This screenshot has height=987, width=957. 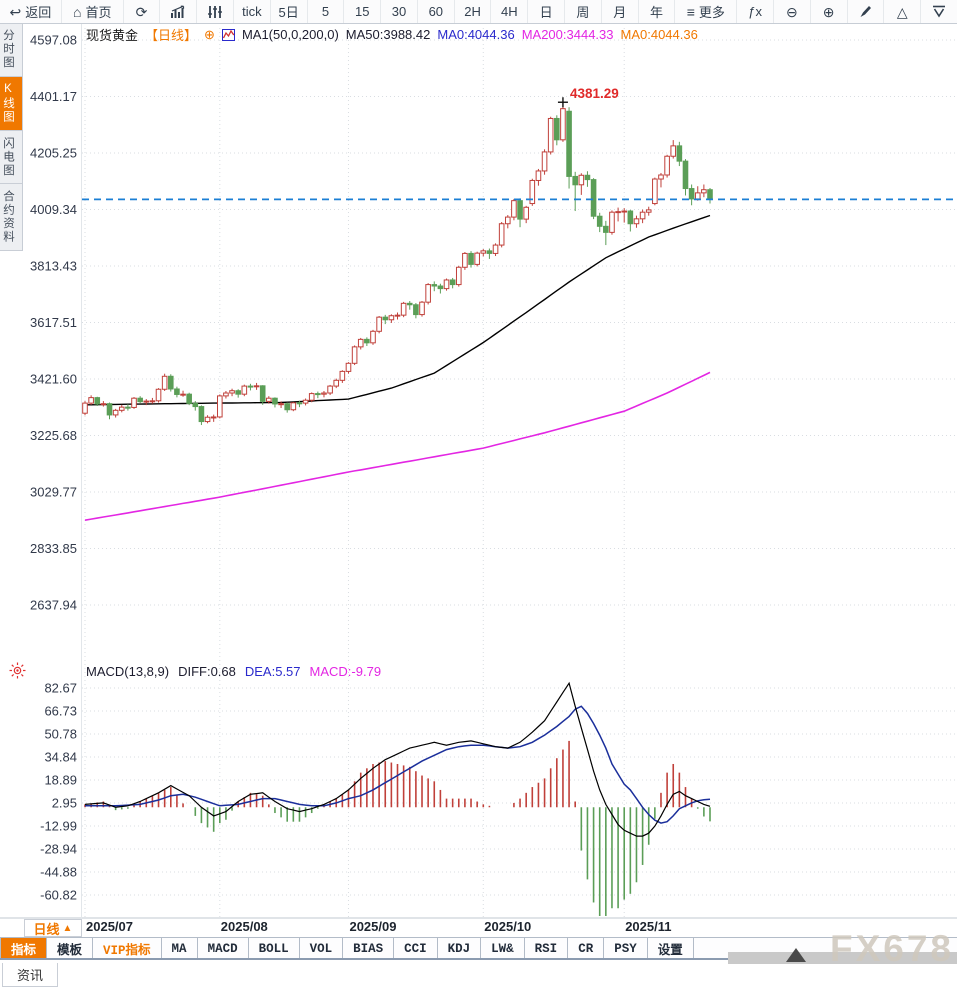 I want to click on x-axis-month-label: 2025/11, so click(x=648, y=926).